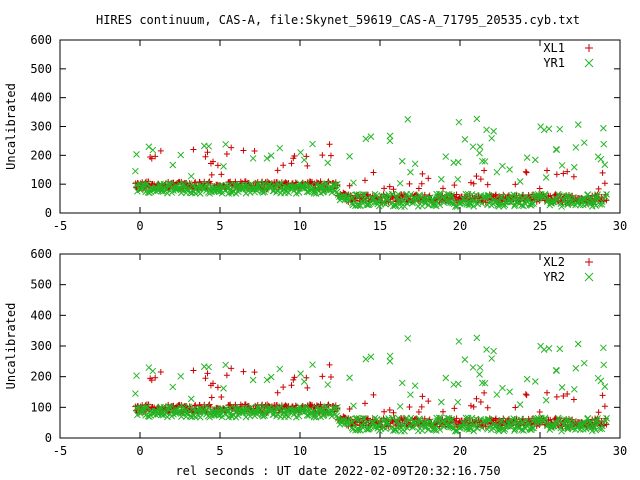 The image size is (640, 480). I want to click on legend-marker, so click(589, 262).